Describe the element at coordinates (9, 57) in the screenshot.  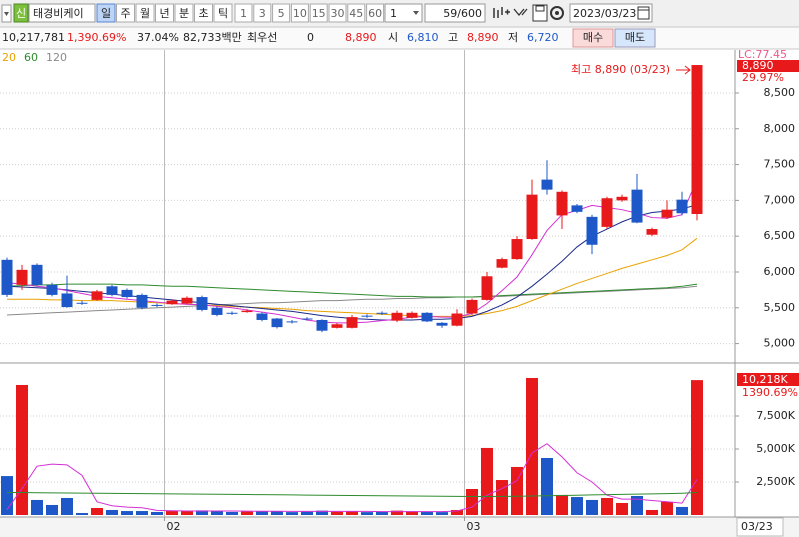
I see `legend-entry: 20` at that location.